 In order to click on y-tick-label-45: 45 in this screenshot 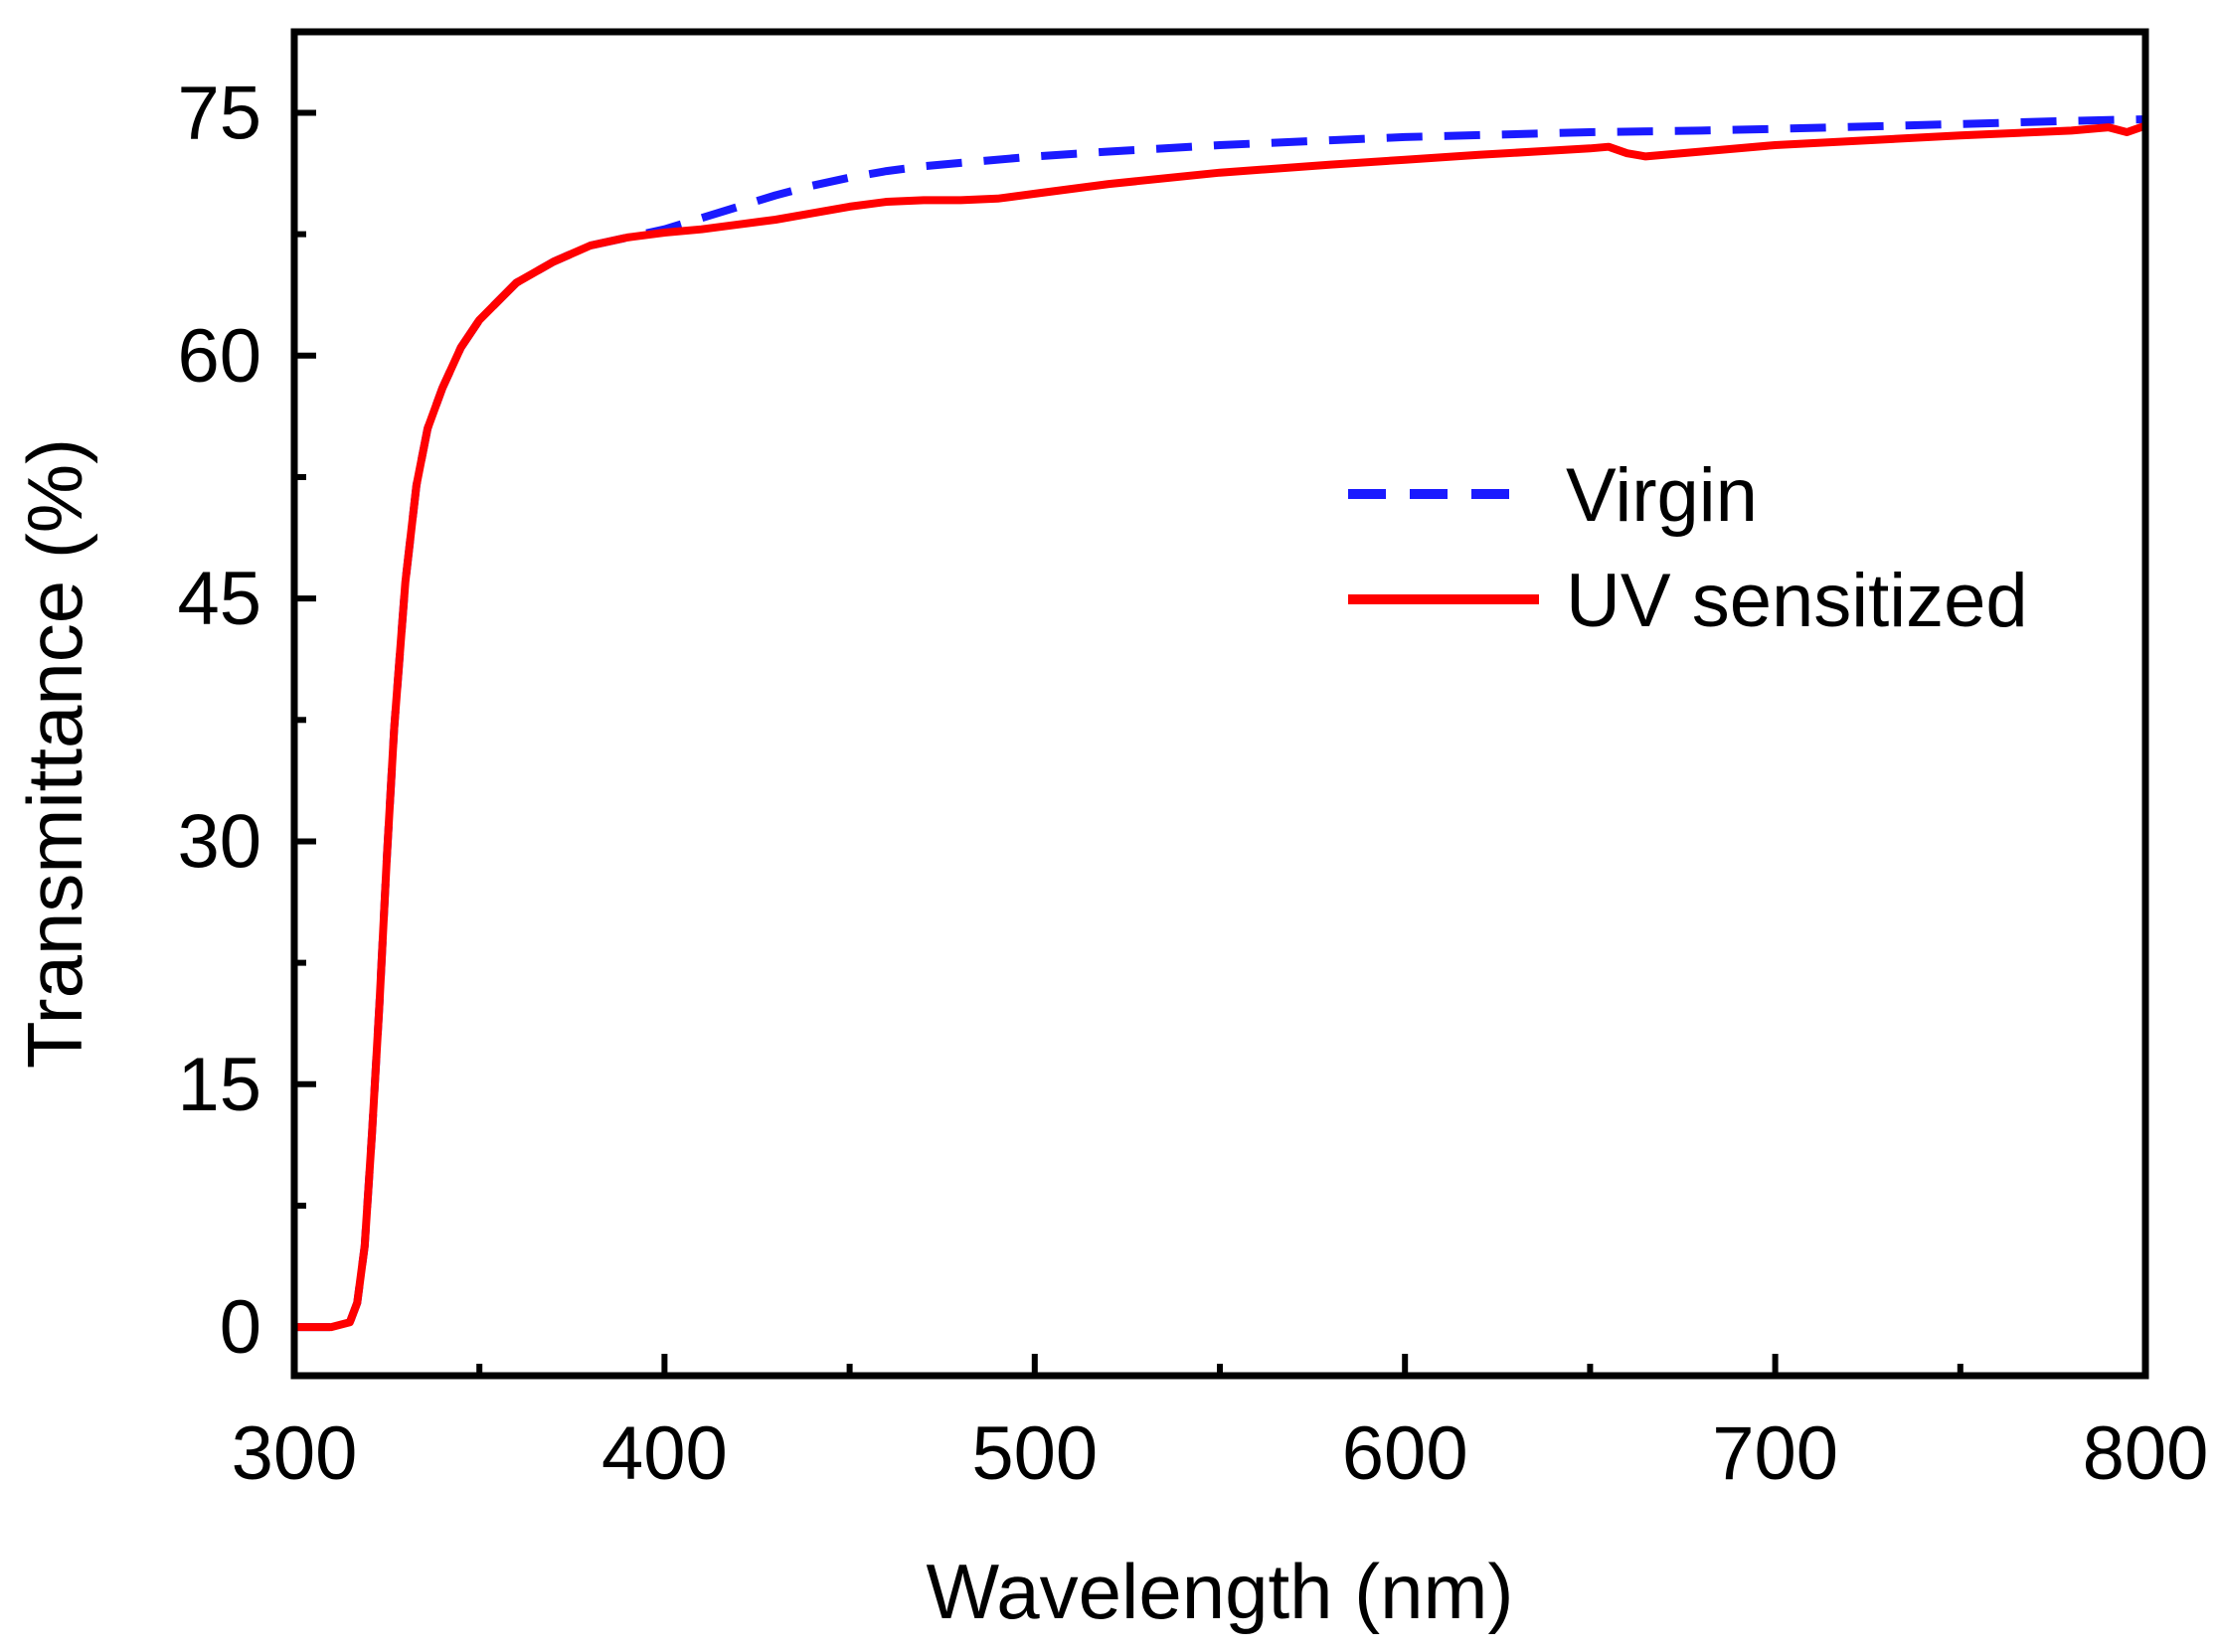, I will do `click(219, 599)`.